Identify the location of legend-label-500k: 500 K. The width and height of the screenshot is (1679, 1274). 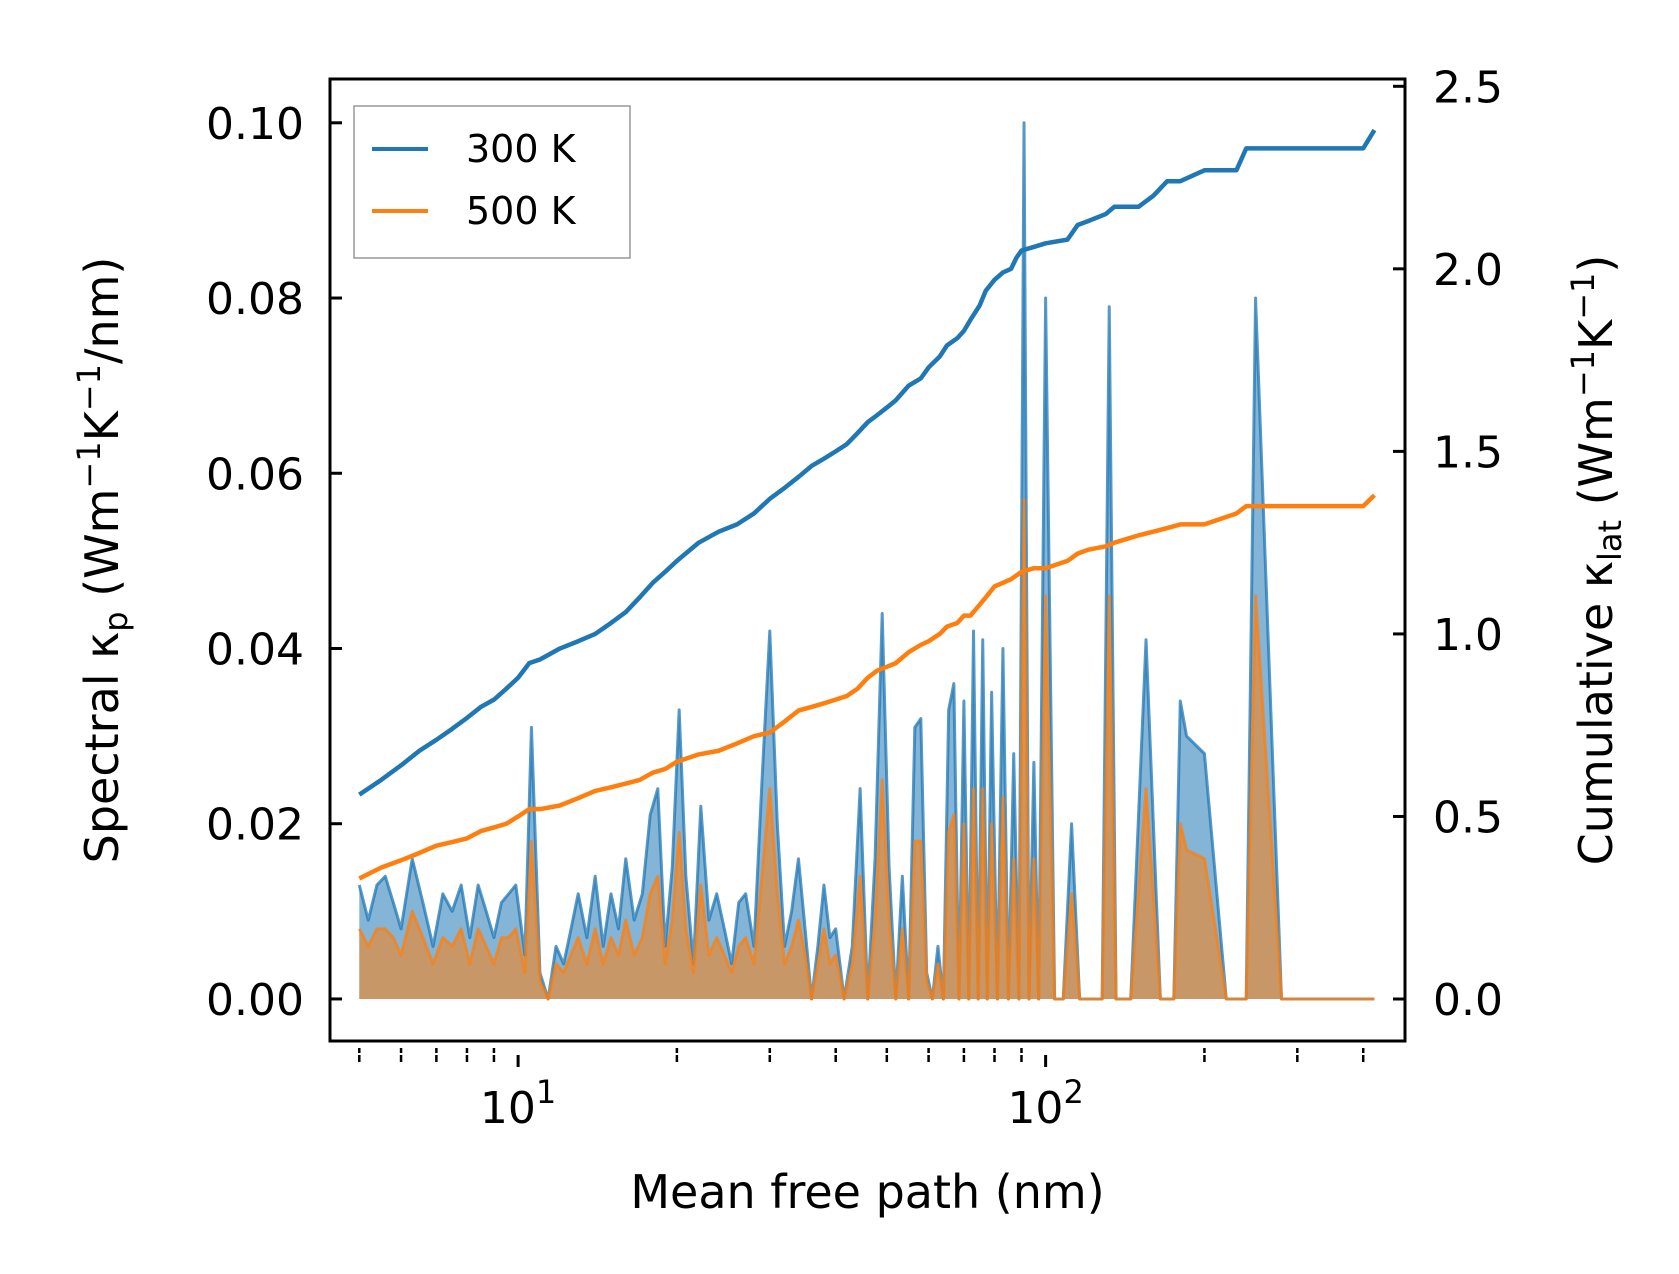
(521, 211).